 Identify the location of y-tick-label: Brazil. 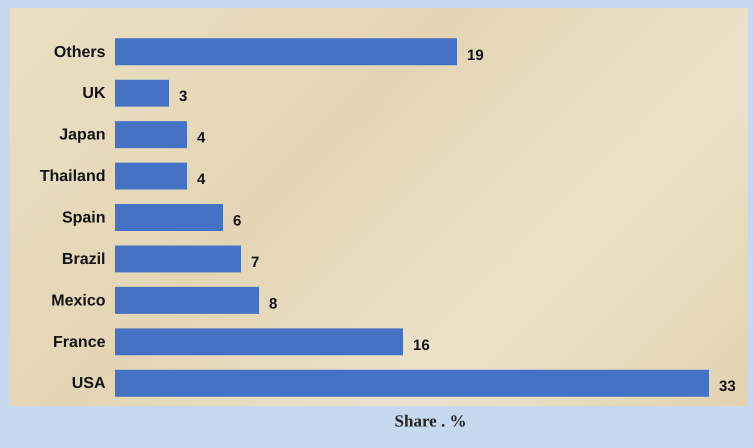
(84, 259).